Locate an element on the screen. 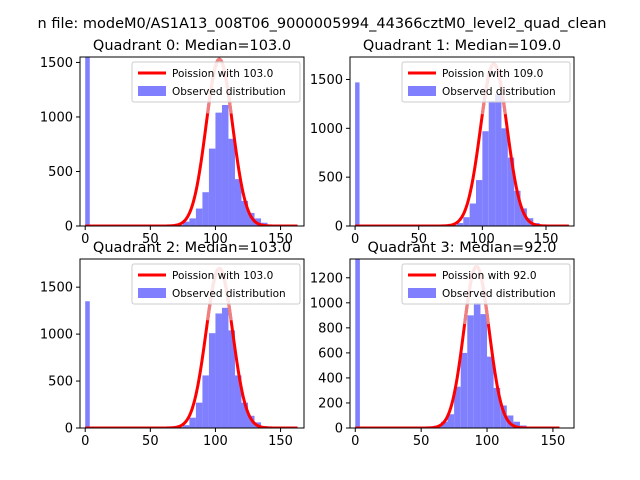  quadrant-0-title: Quadrant 0: Median=103.0 is located at coordinates (192, 46).